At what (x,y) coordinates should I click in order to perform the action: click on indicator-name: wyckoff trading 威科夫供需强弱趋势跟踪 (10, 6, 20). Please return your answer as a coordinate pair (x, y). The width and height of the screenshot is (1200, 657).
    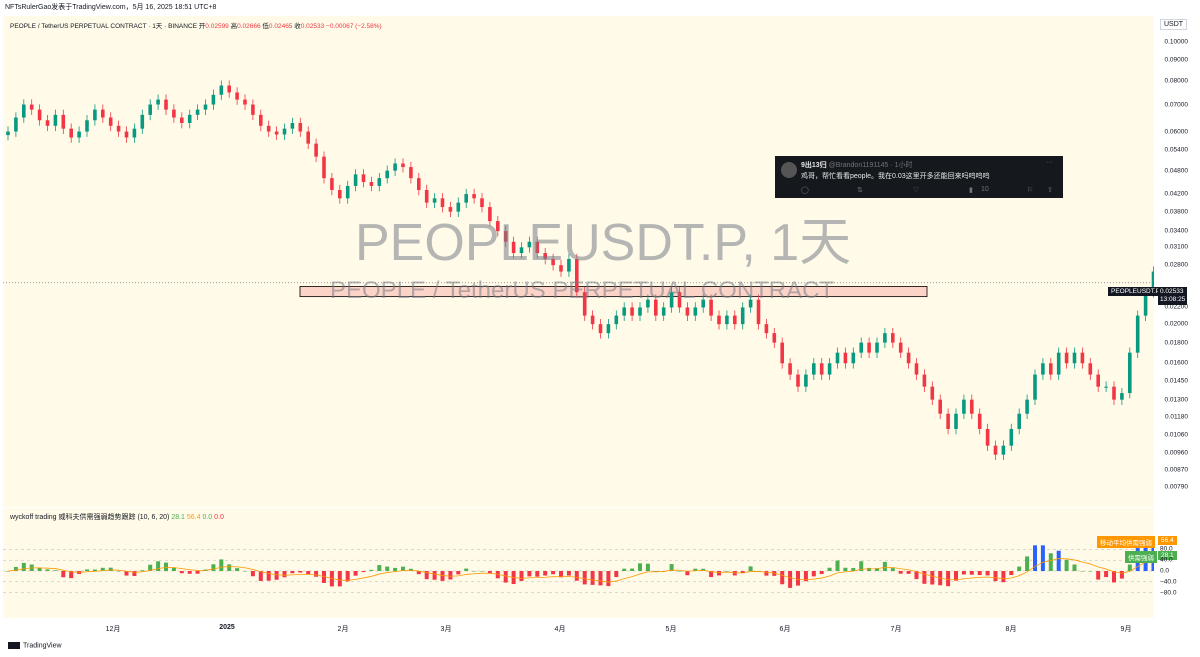
    Looking at the image, I should click on (90, 517).